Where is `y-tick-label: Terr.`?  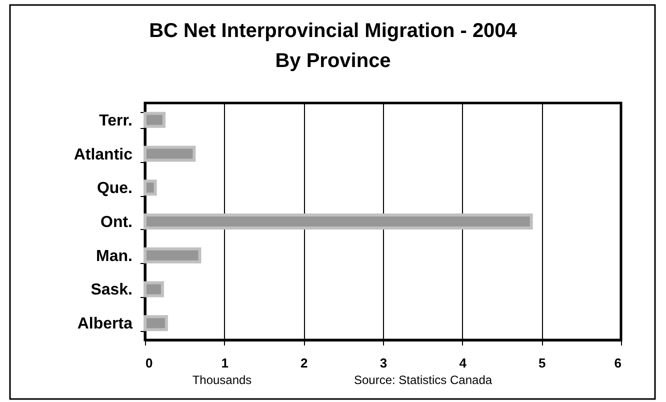
y-tick-label: Terr. is located at coordinates (115, 121).